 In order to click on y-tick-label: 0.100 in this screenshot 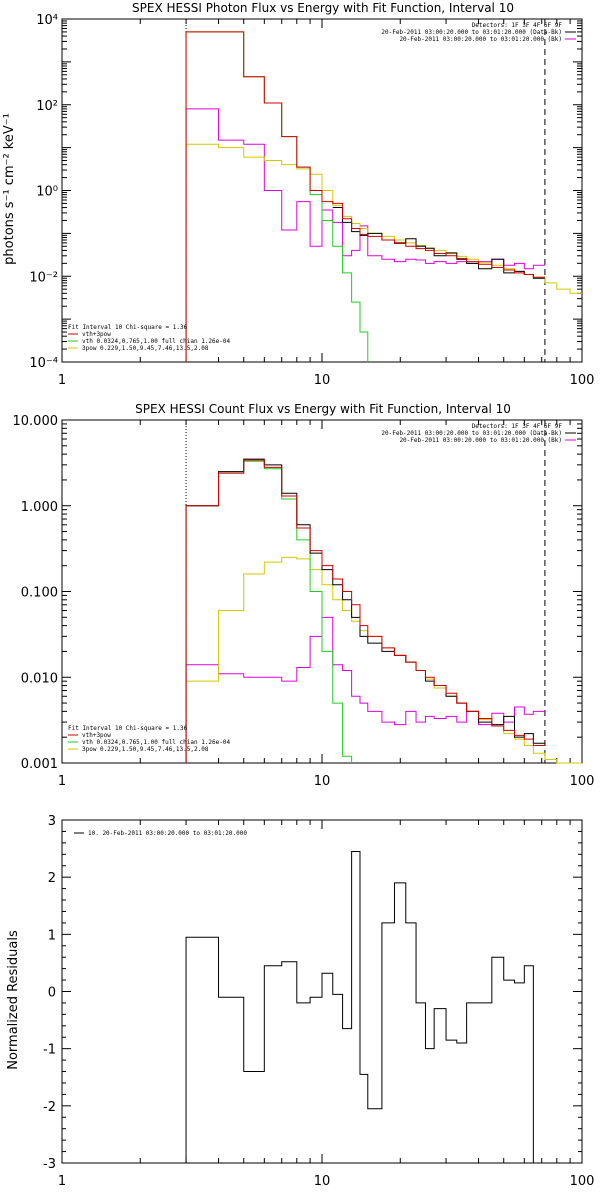, I will do `click(39, 593)`.